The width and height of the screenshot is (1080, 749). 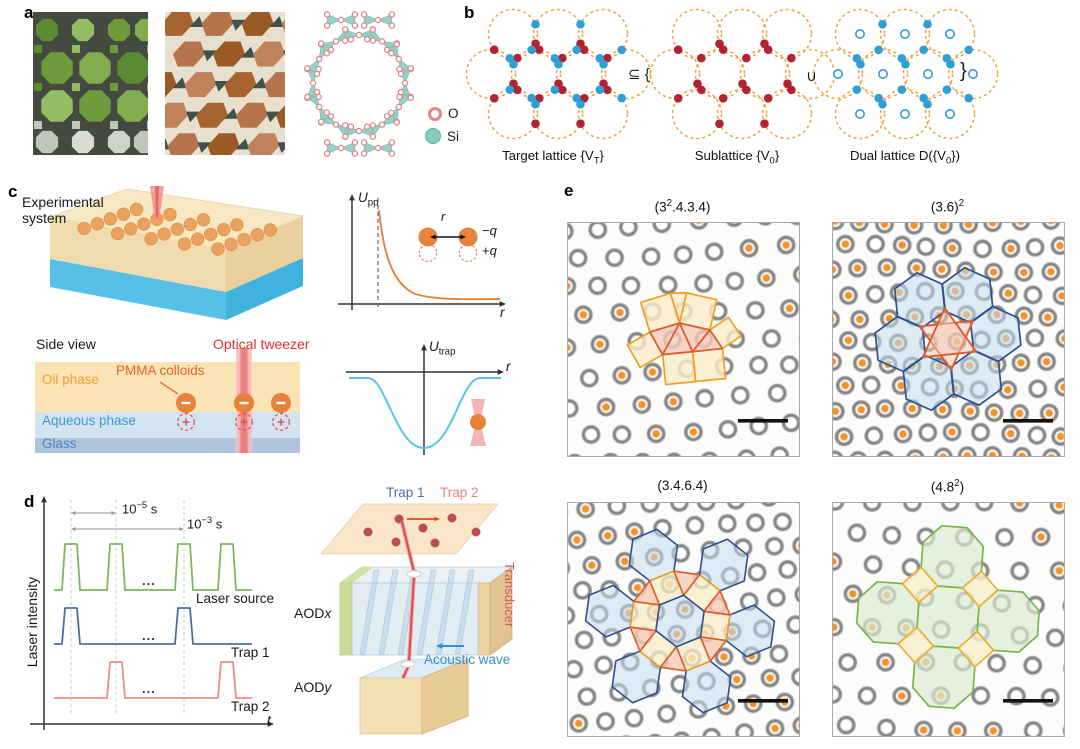 I want to click on tiling-overlay-rhombitrihexagonal, so click(x=680, y=621).